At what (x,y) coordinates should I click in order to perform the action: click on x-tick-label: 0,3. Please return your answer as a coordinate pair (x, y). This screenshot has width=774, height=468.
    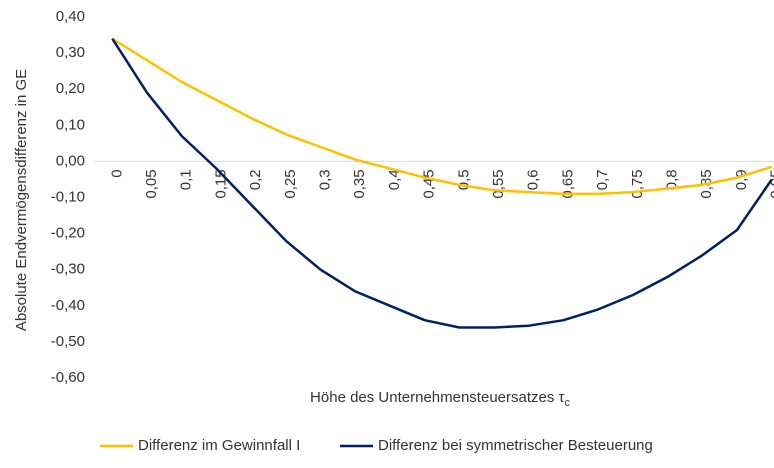
    Looking at the image, I should click on (325, 179).